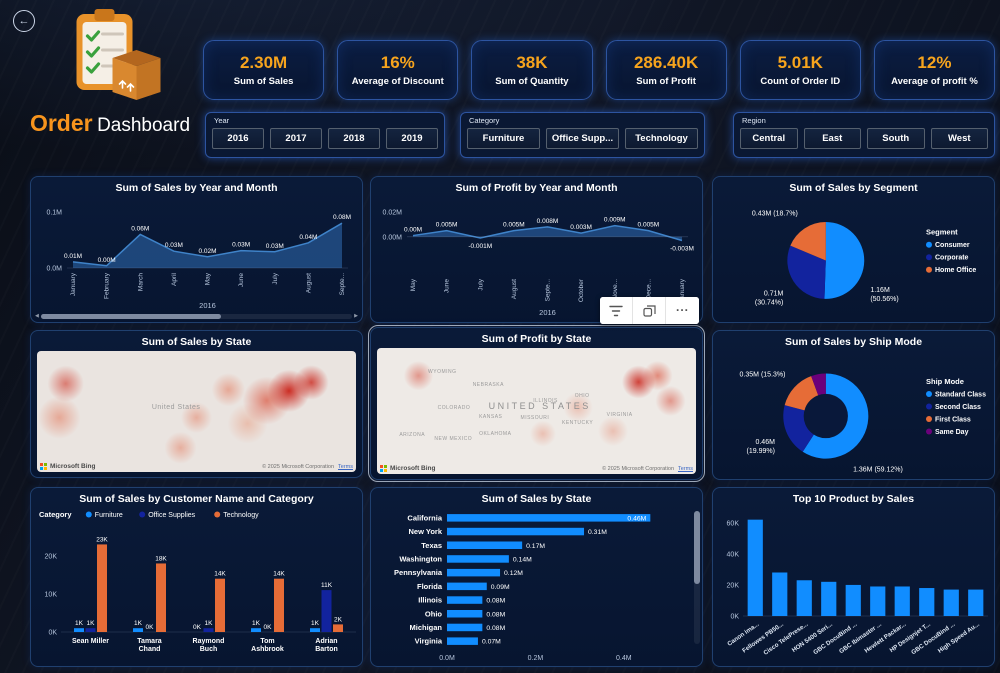 This screenshot has height=673, width=1000. What do you see at coordinates (196, 188) in the screenshot?
I see `chart-title: Sum of Sales by Year and Month` at bounding box center [196, 188].